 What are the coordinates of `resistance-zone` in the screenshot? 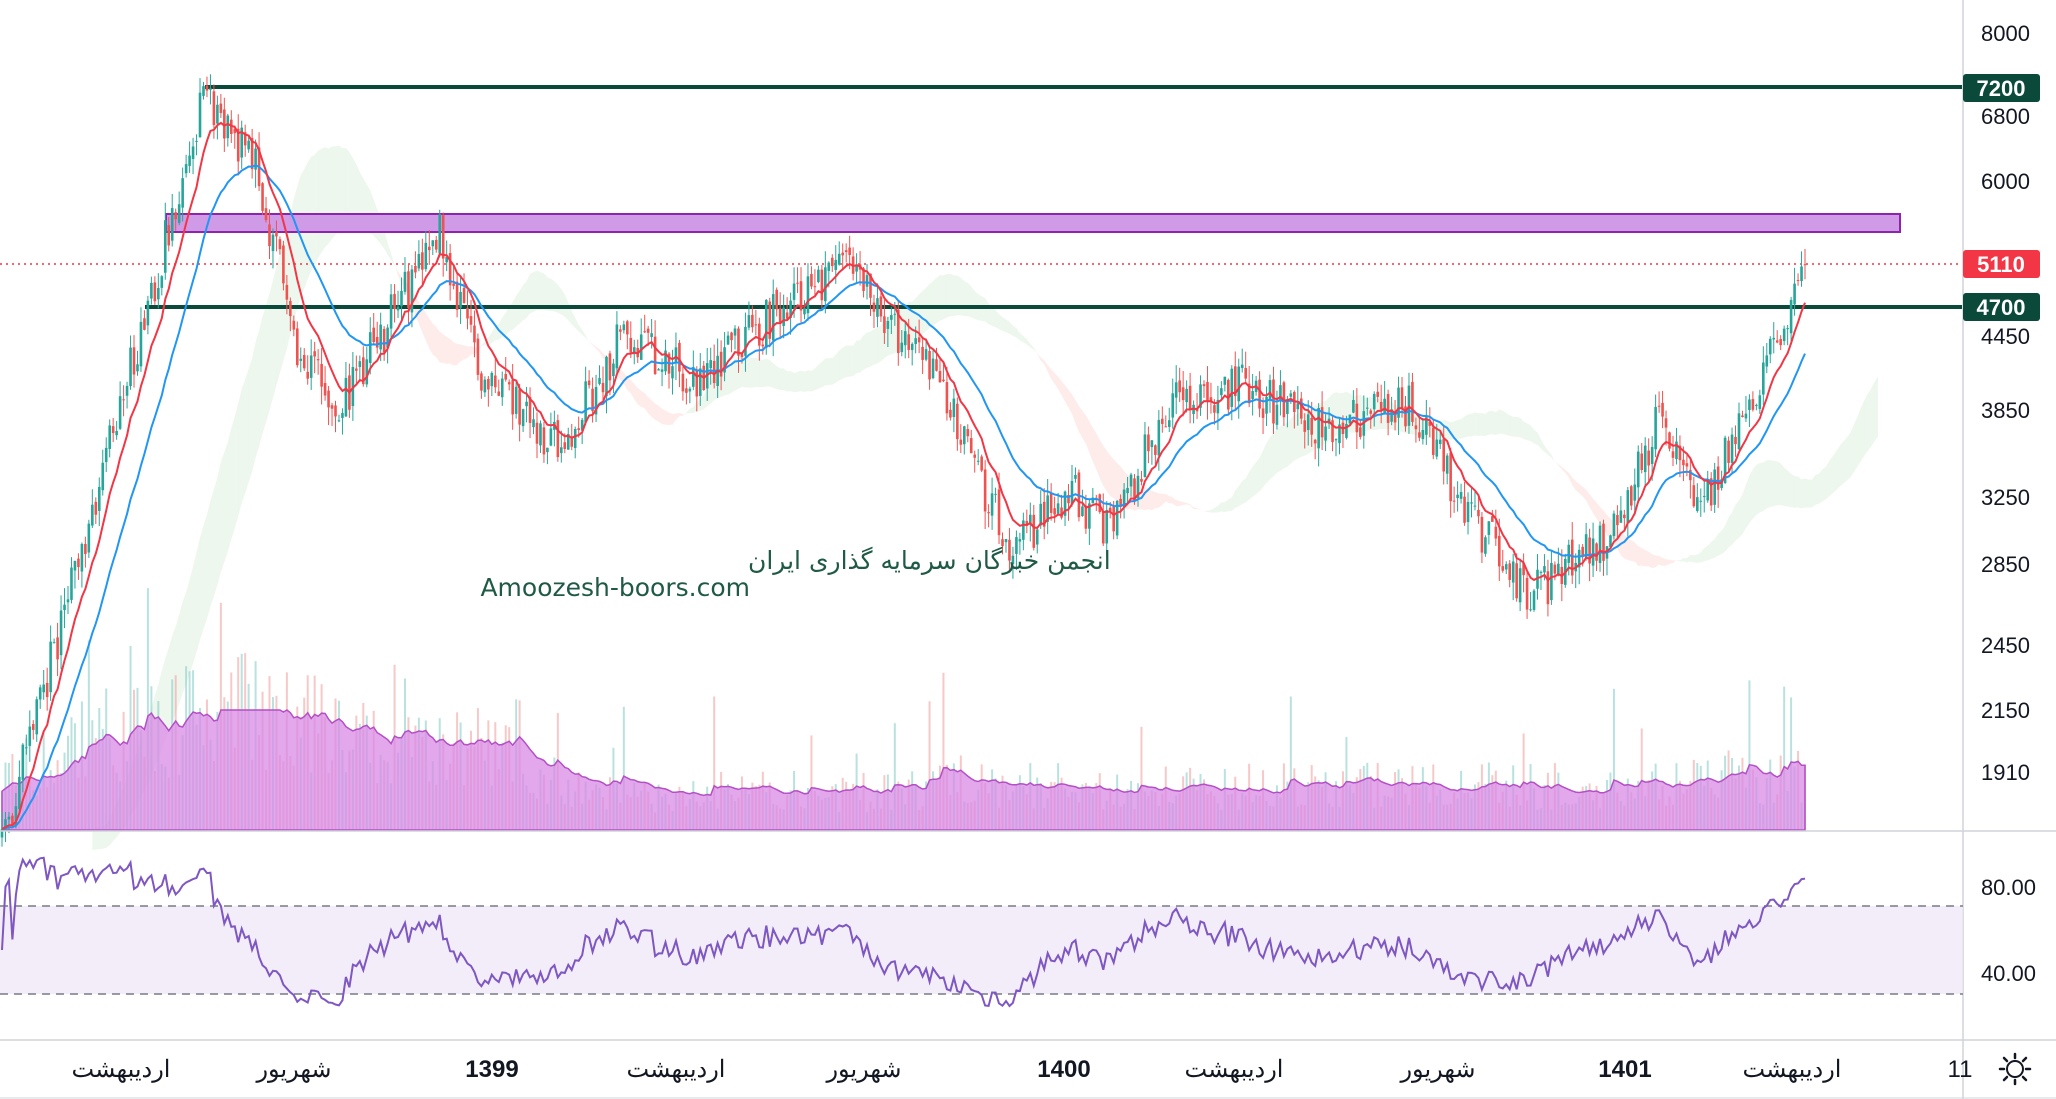 It's located at (1033, 223).